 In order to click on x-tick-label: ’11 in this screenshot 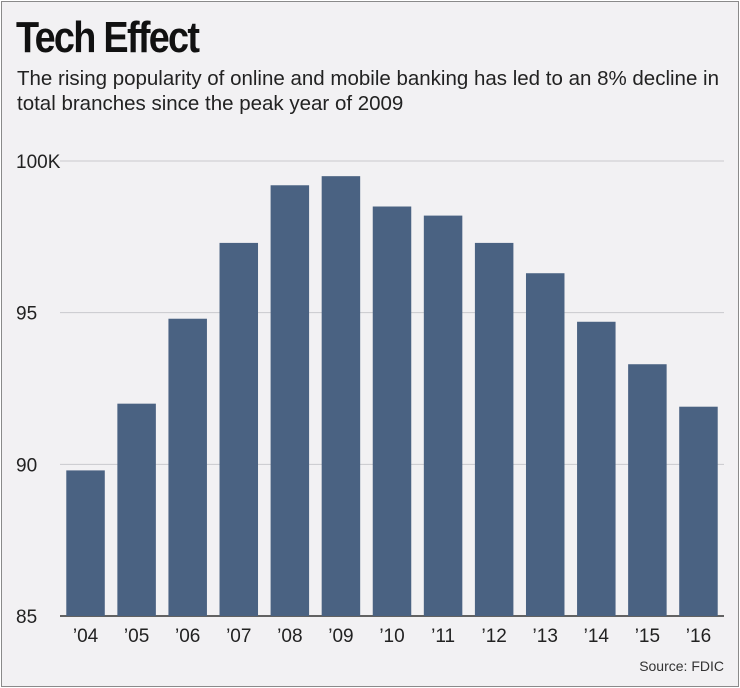, I will do `click(443, 636)`.